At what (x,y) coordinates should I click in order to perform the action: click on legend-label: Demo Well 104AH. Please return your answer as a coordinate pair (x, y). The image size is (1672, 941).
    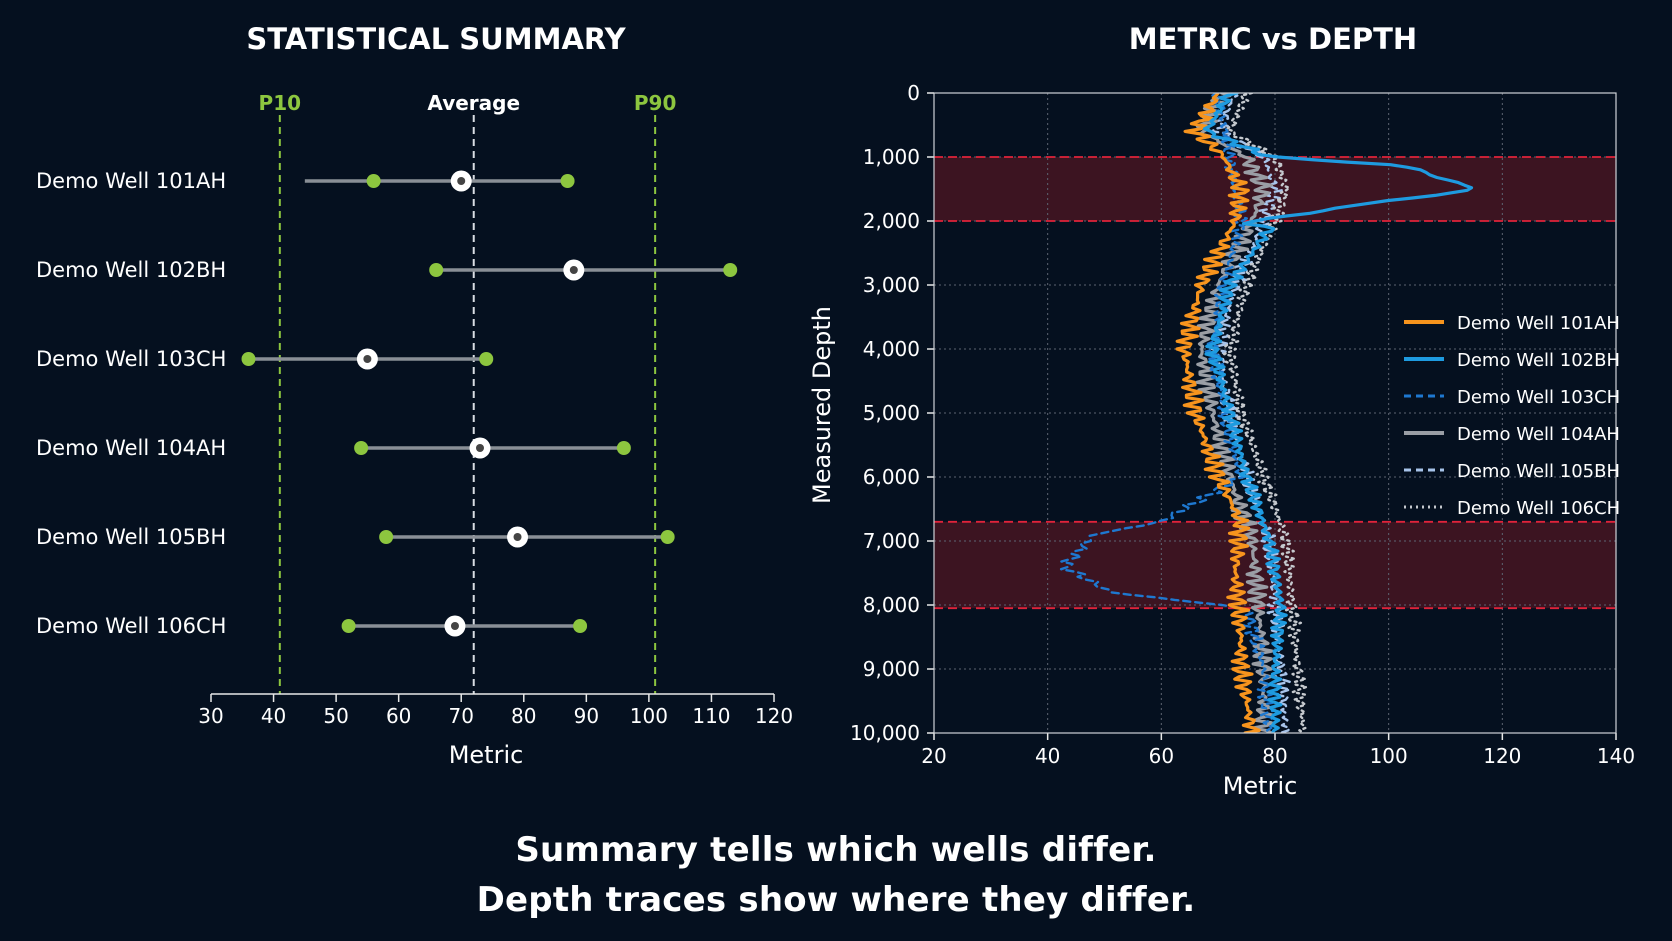
    Looking at the image, I should click on (1538, 434).